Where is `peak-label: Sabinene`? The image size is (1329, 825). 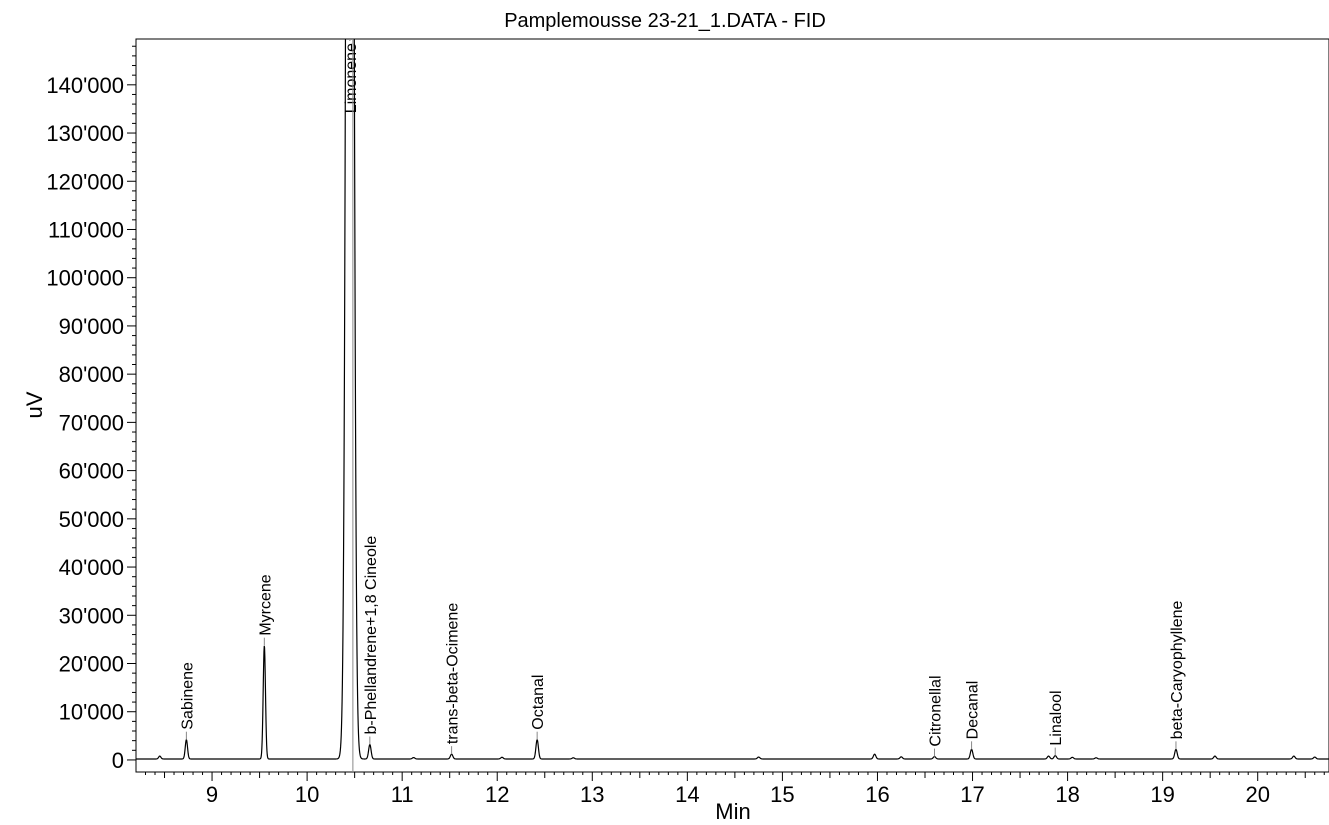
peak-label: Sabinene is located at coordinates (187, 696).